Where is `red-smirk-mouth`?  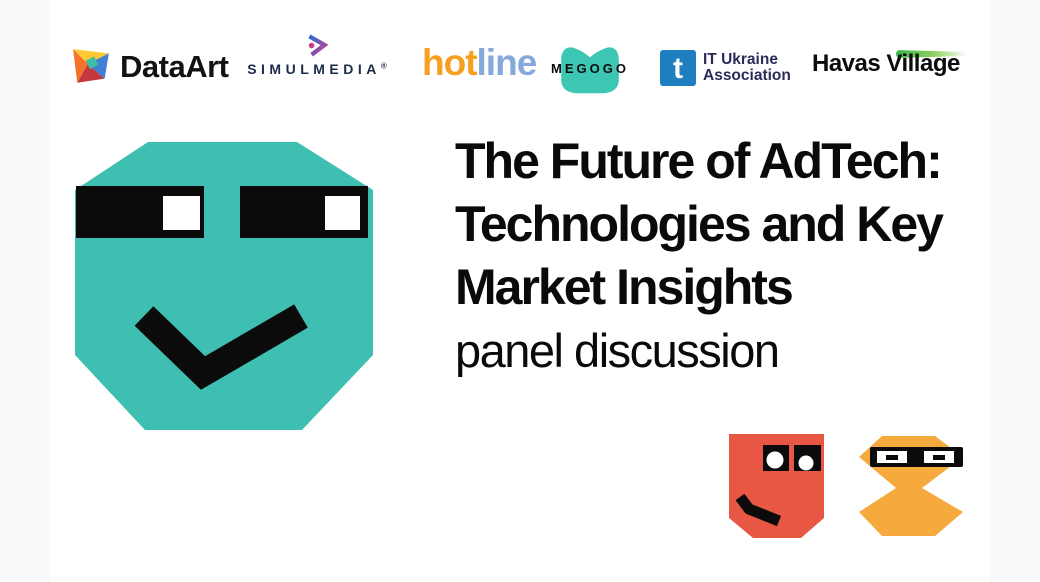 red-smirk-mouth is located at coordinates (758, 510).